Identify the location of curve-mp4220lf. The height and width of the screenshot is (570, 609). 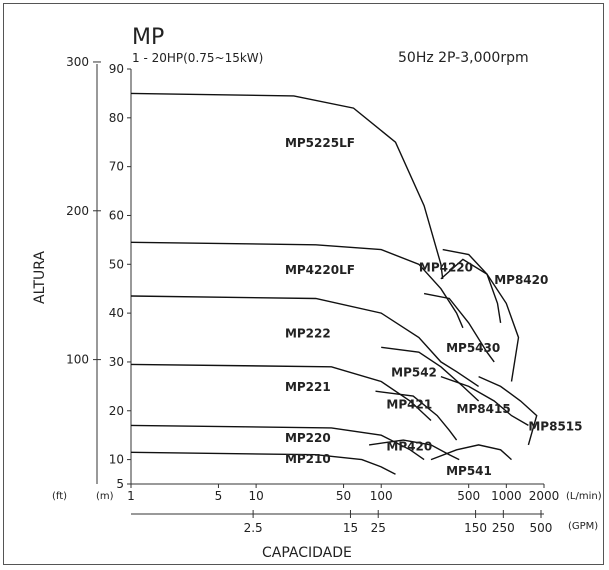
(297, 285).